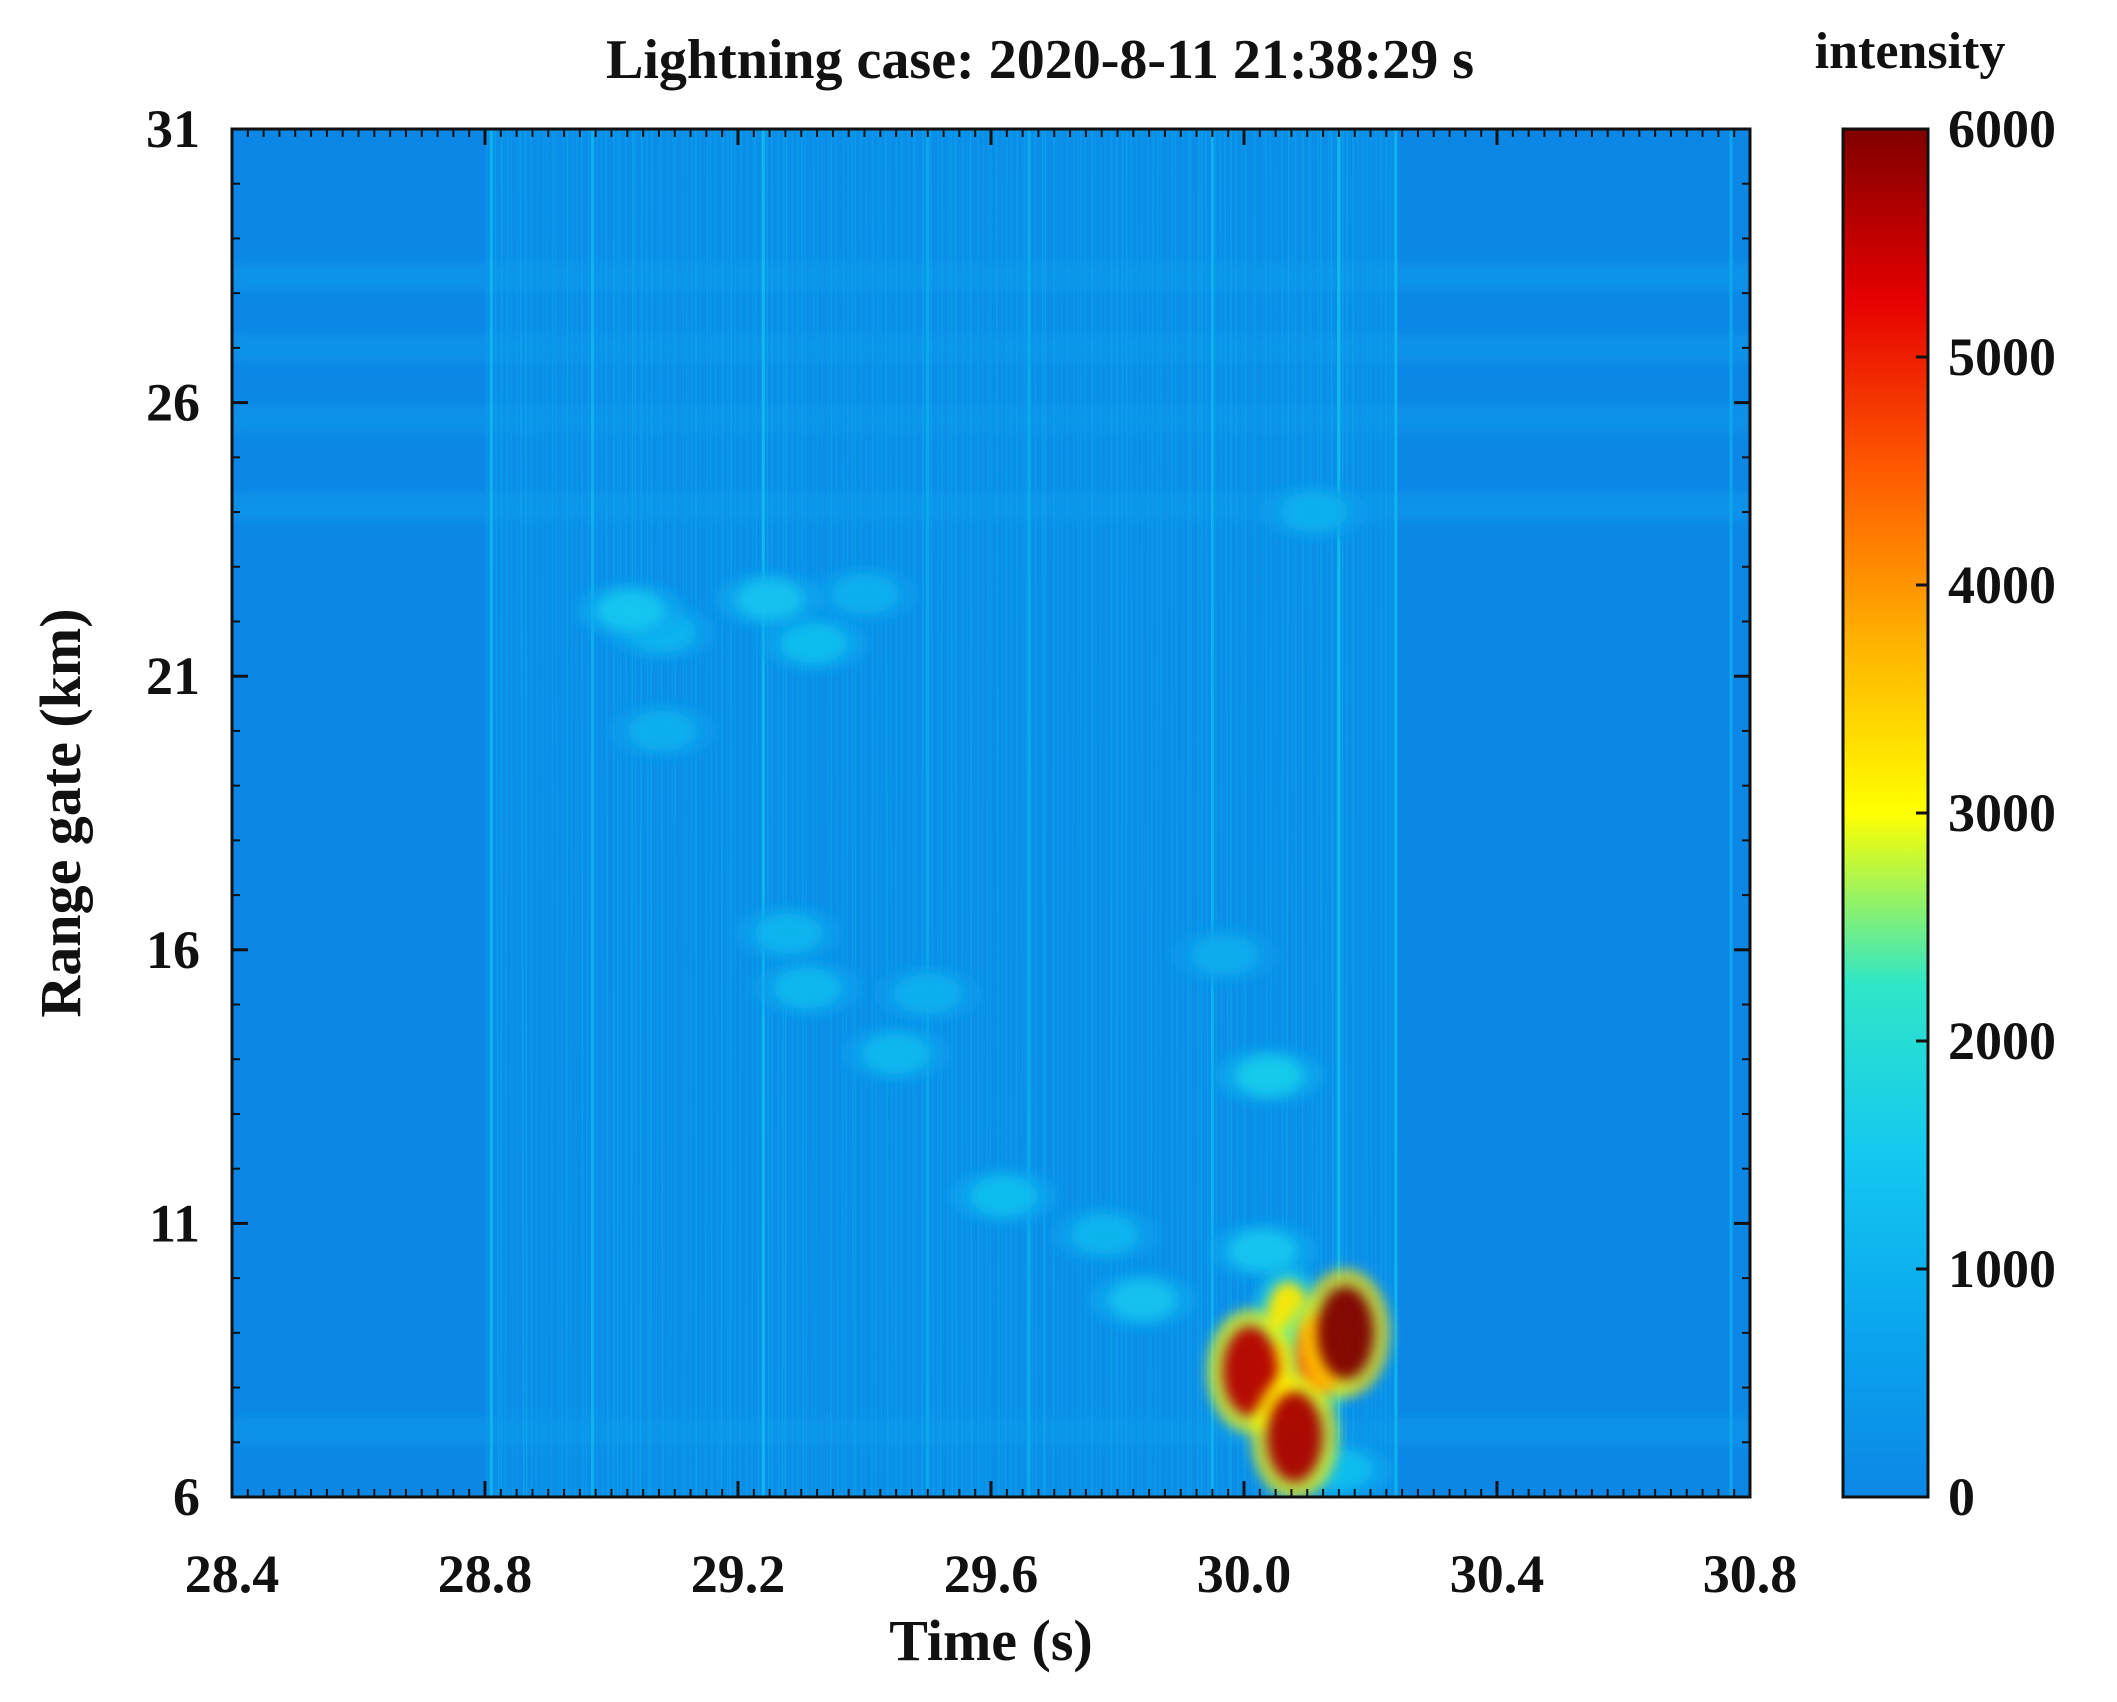 This screenshot has width=2117, height=1702. Describe the element at coordinates (1935, 775) in the screenshot. I see `colorbar: 0 1000 2000 3000 4000 5000 6000 intensity` at that location.